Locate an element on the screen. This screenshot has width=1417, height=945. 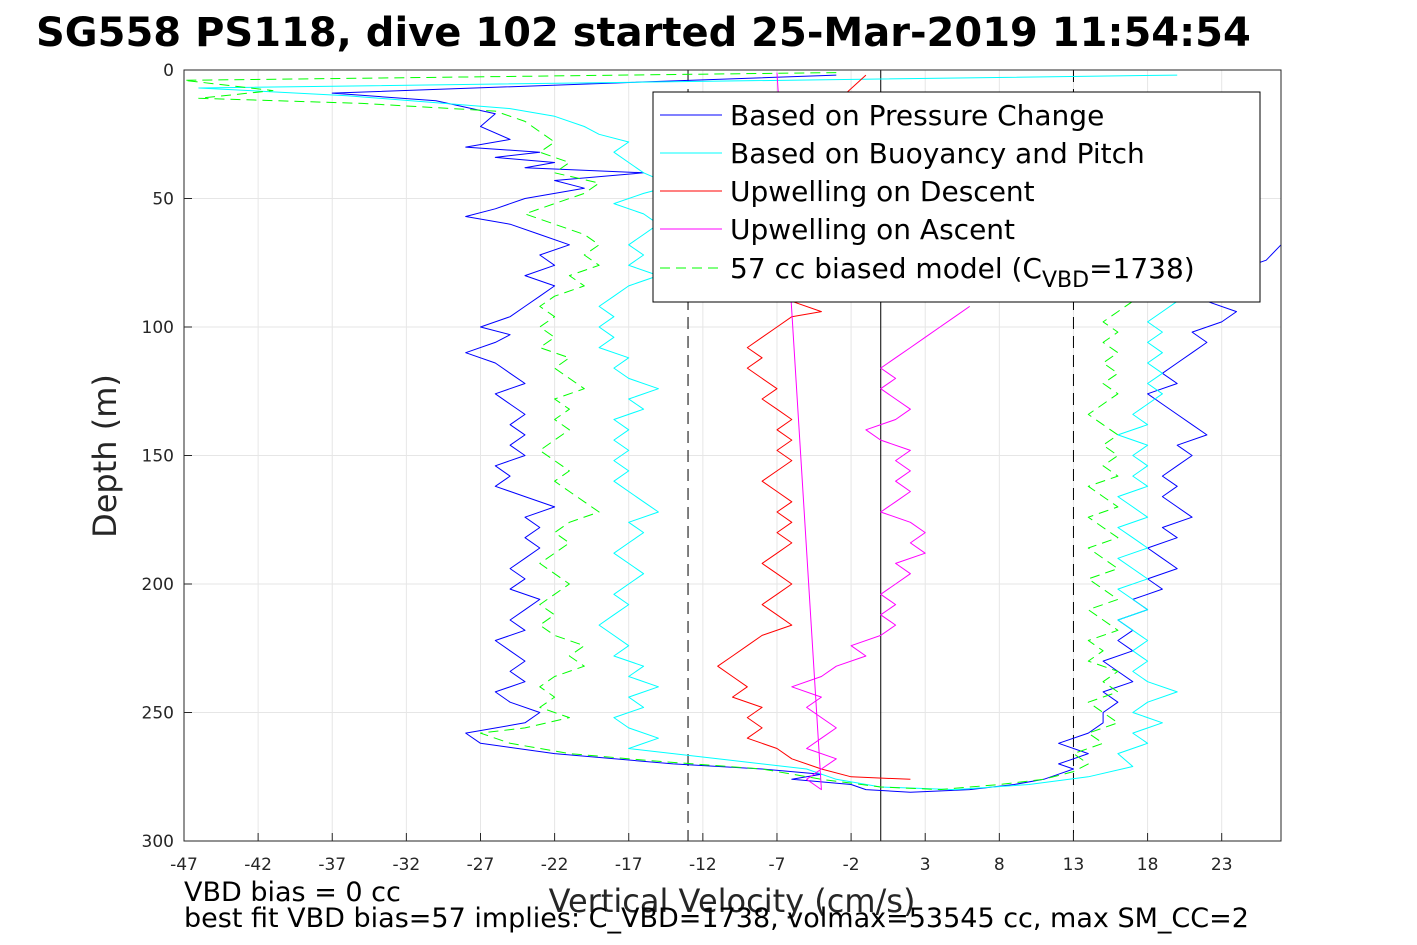
x-tick-label: -37 is located at coordinates (332, 865).